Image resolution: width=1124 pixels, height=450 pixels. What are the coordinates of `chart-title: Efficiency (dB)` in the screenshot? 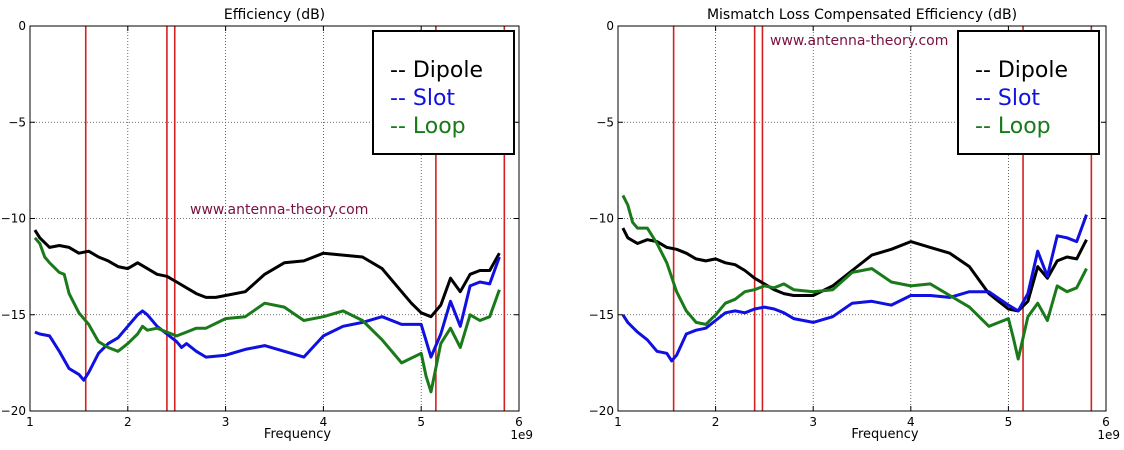 It's located at (274, 15).